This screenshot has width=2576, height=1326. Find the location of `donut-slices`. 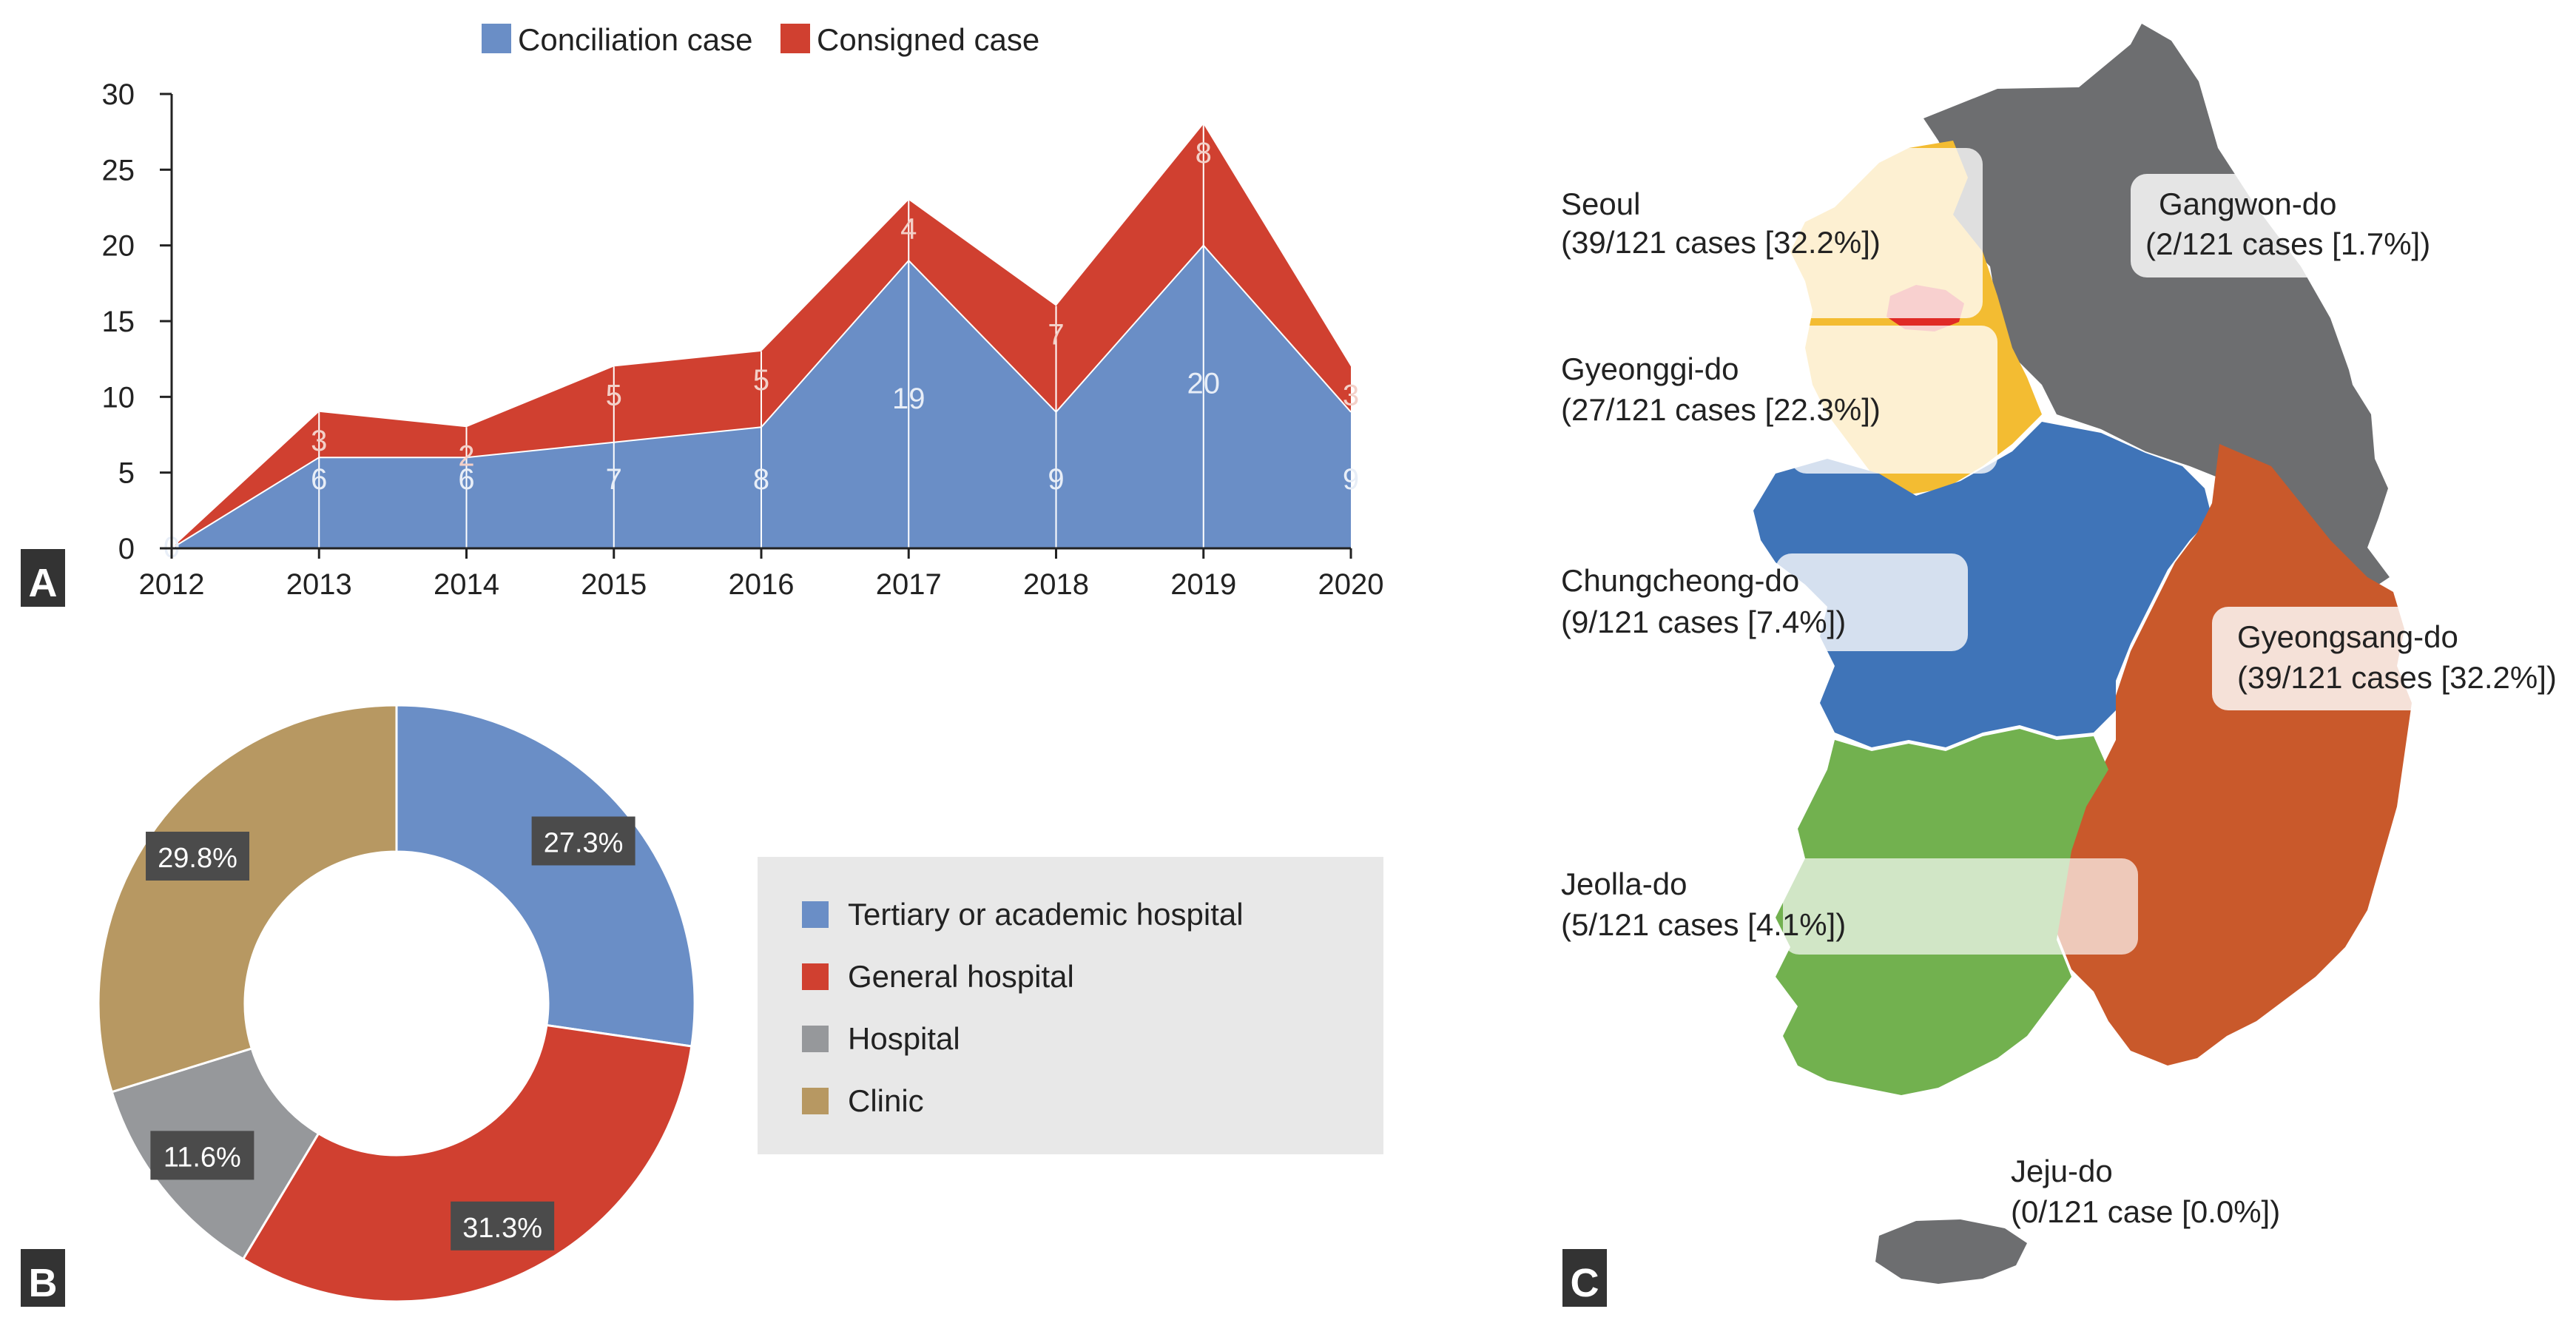

donut-slices is located at coordinates (396, 1004).